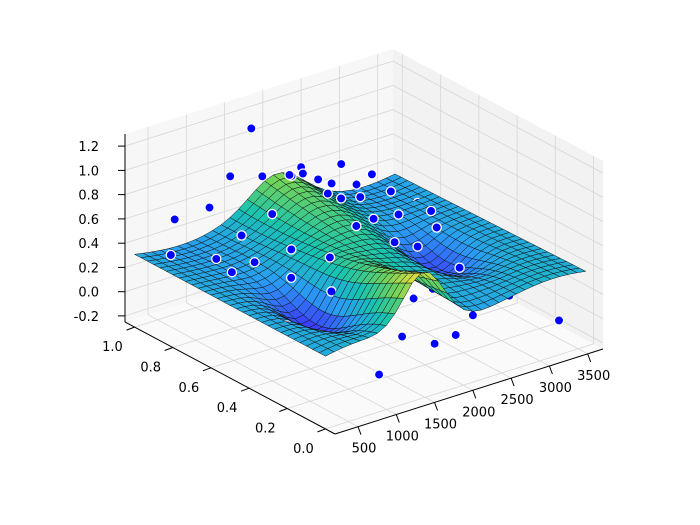 This screenshot has width=700, height=525. What do you see at coordinates (88, 268) in the screenshot?
I see `z-tick-label: 0.2` at bounding box center [88, 268].